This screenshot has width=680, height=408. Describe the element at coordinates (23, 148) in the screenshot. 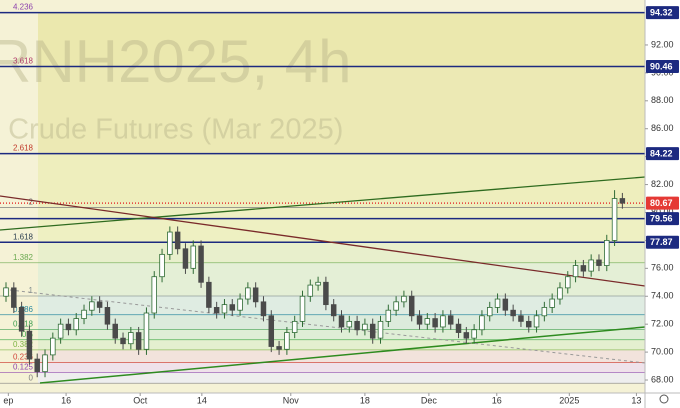

I see `fib-label: 2.618` at that location.